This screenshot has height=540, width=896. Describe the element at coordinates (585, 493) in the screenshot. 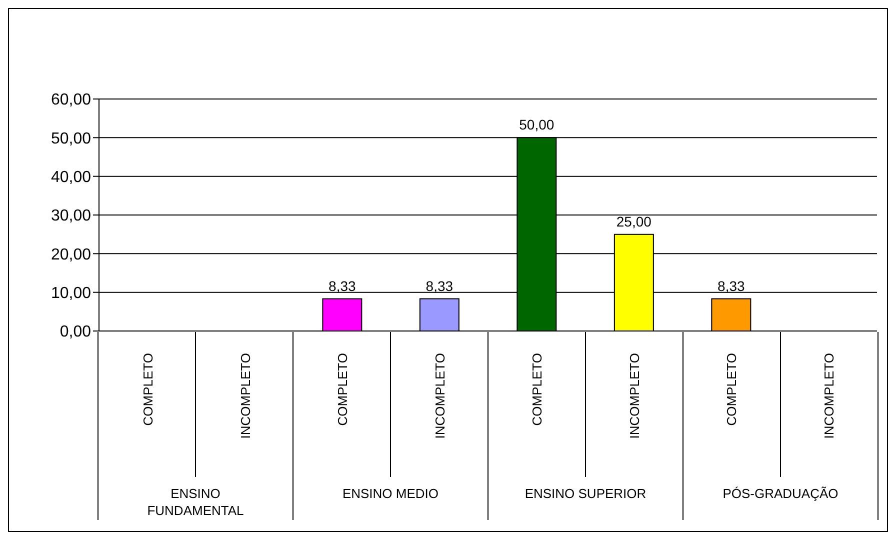

I see `text: ENSINO SUPERIOR` at that location.